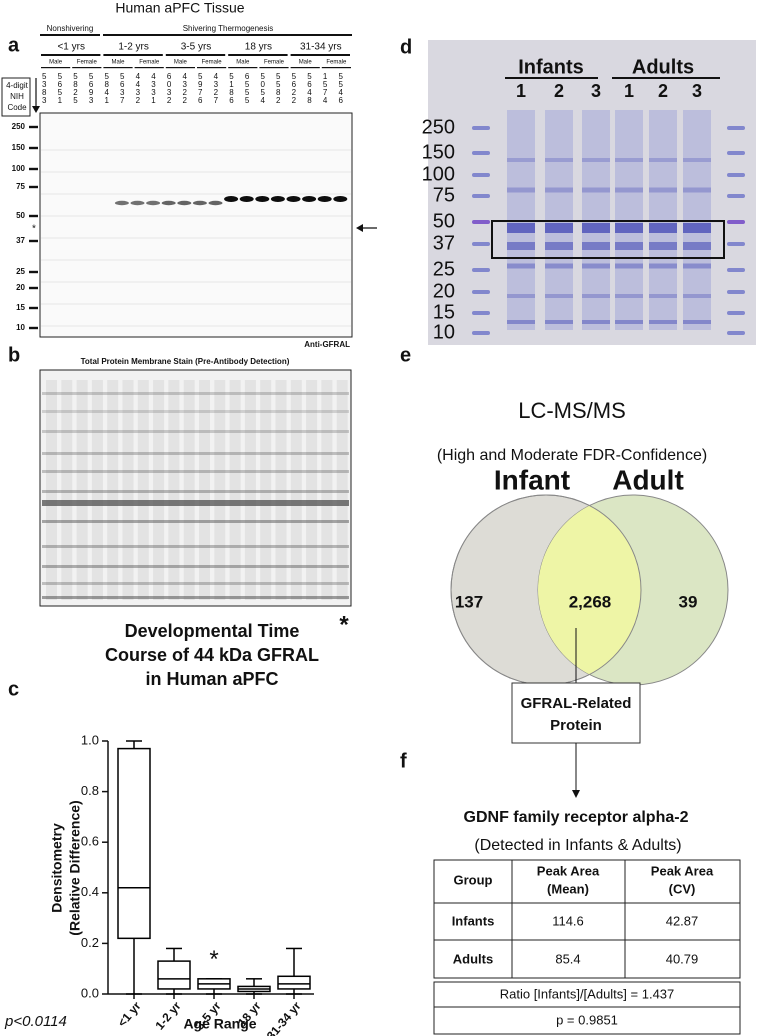  What do you see at coordinates (14, 45) in the screenshot?
I see `panel-letter: a` at bounding box center [14, 45].